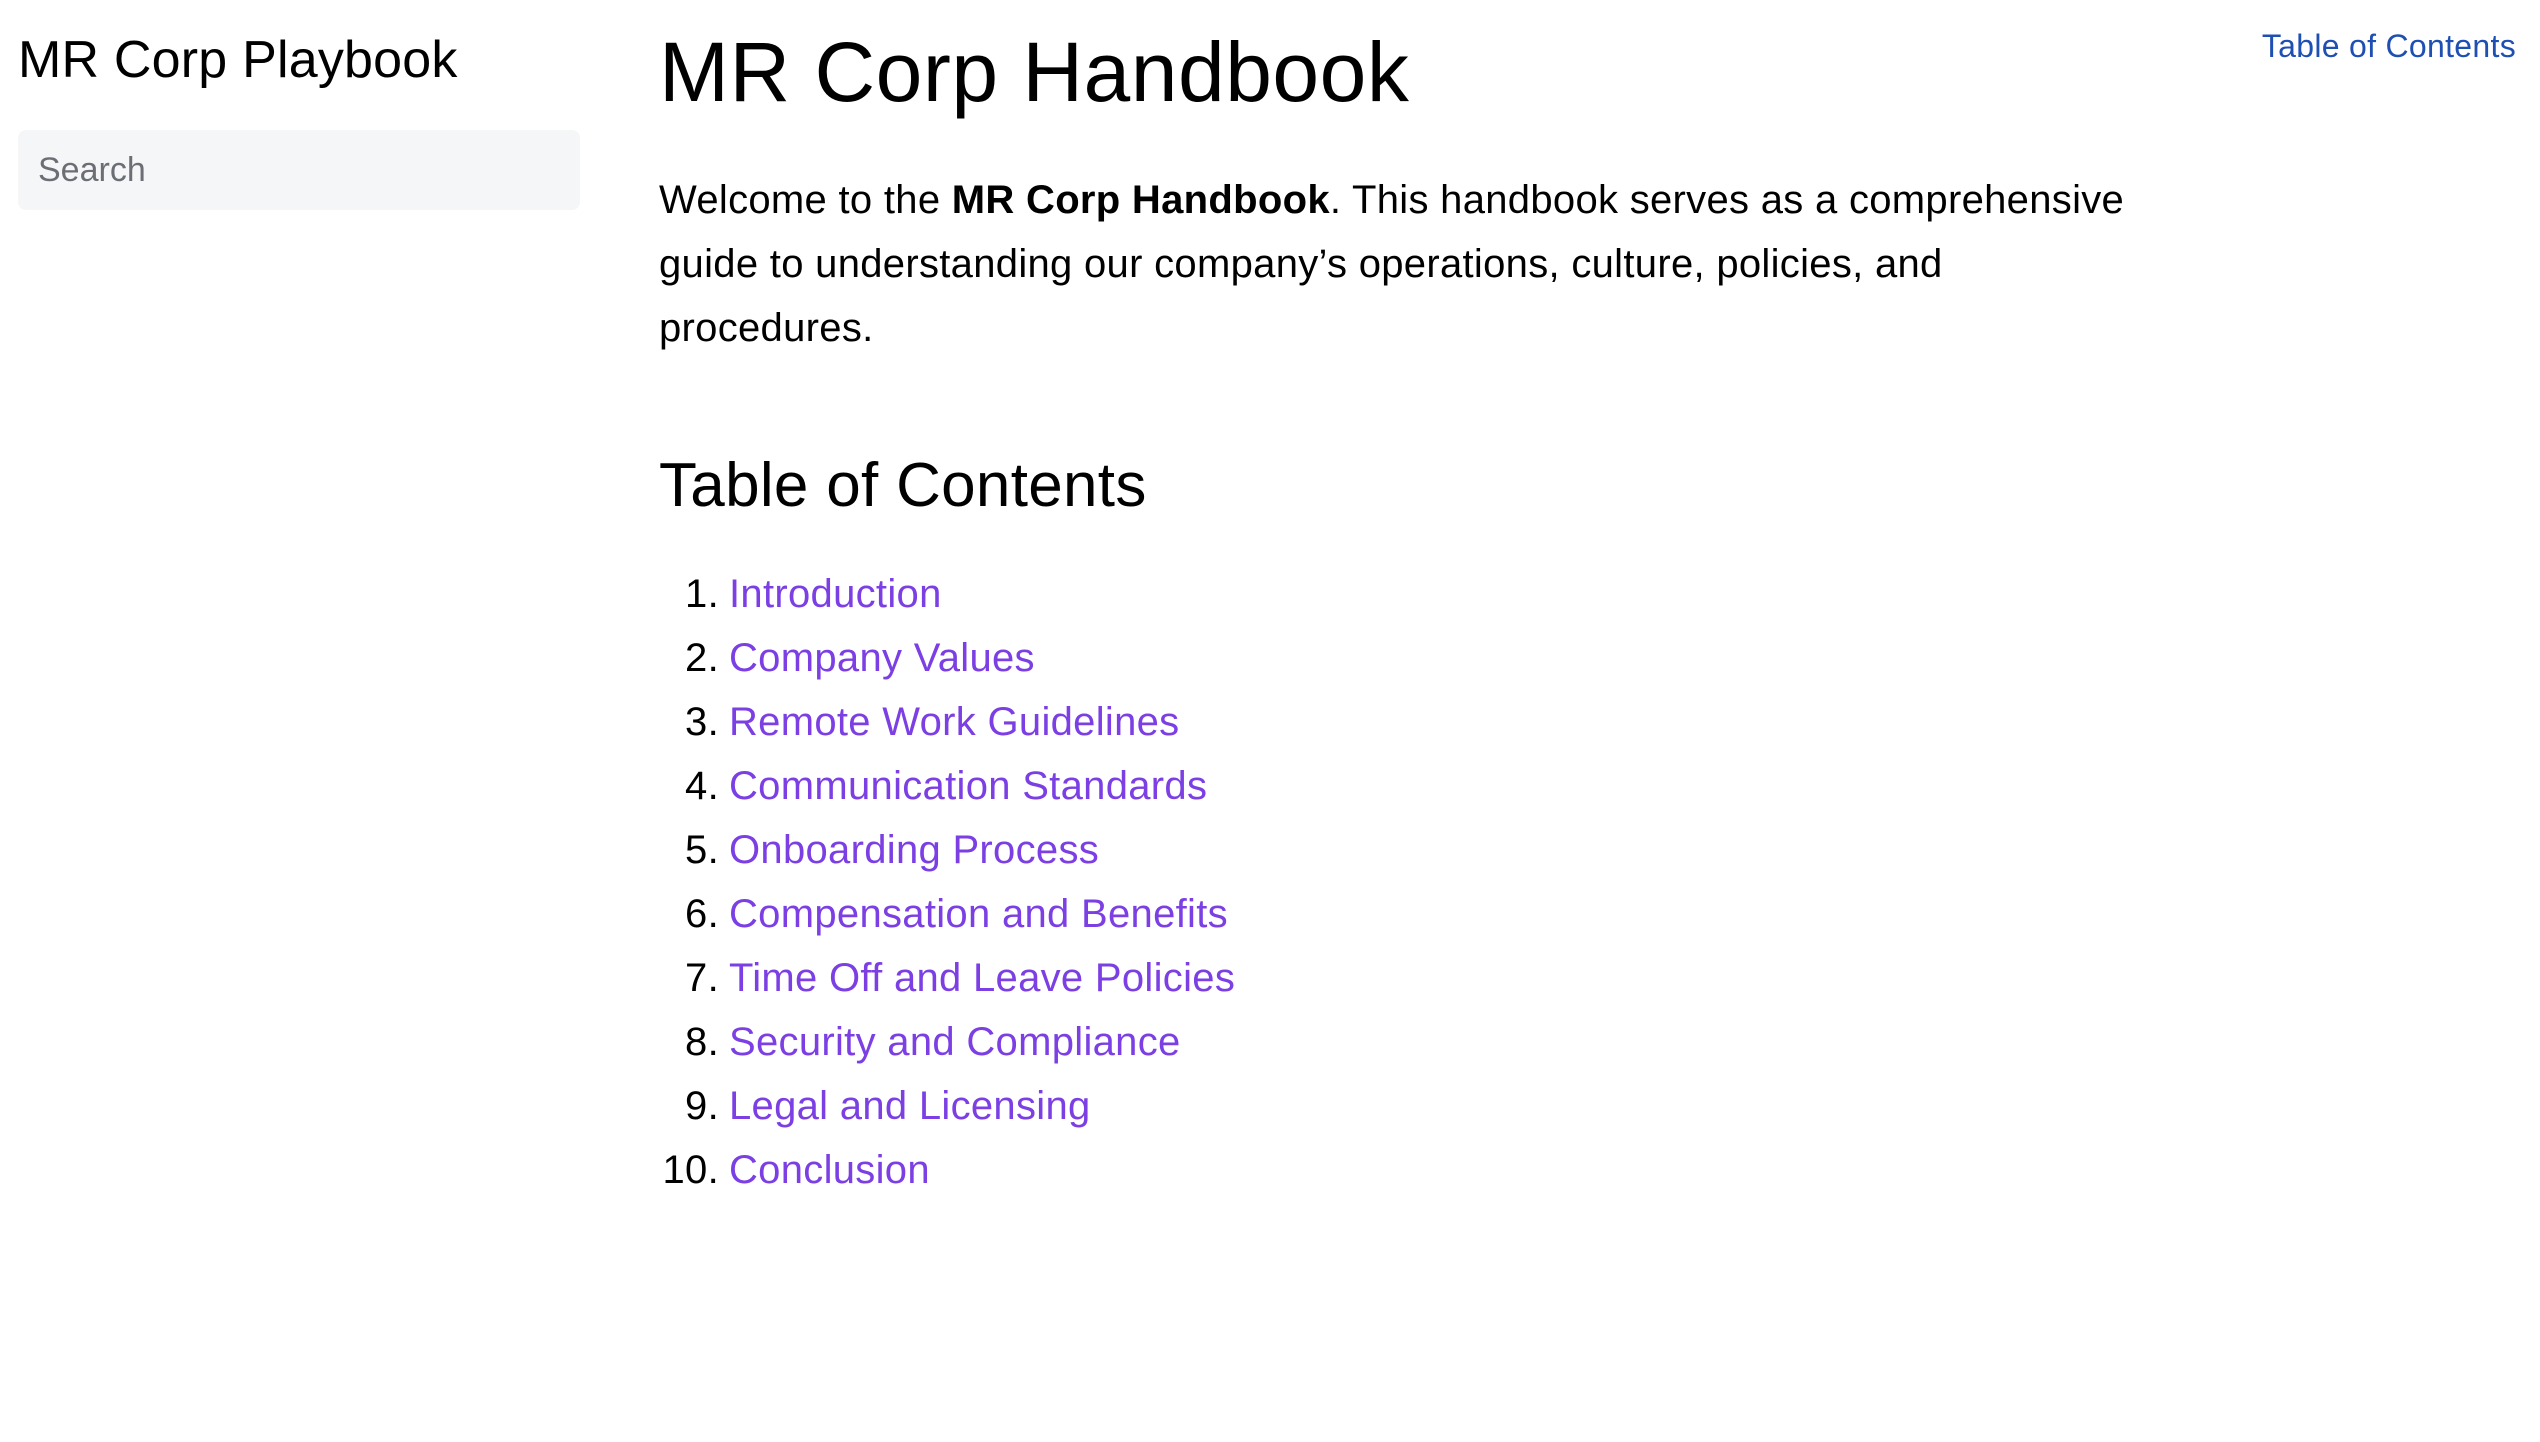 This screenshot has width=2540, height=1442. What do you see at coordinates (1034, 72) in the screenshot?
I see `page-title: MR Corp Handbook` at bounding box center [1034, 72].